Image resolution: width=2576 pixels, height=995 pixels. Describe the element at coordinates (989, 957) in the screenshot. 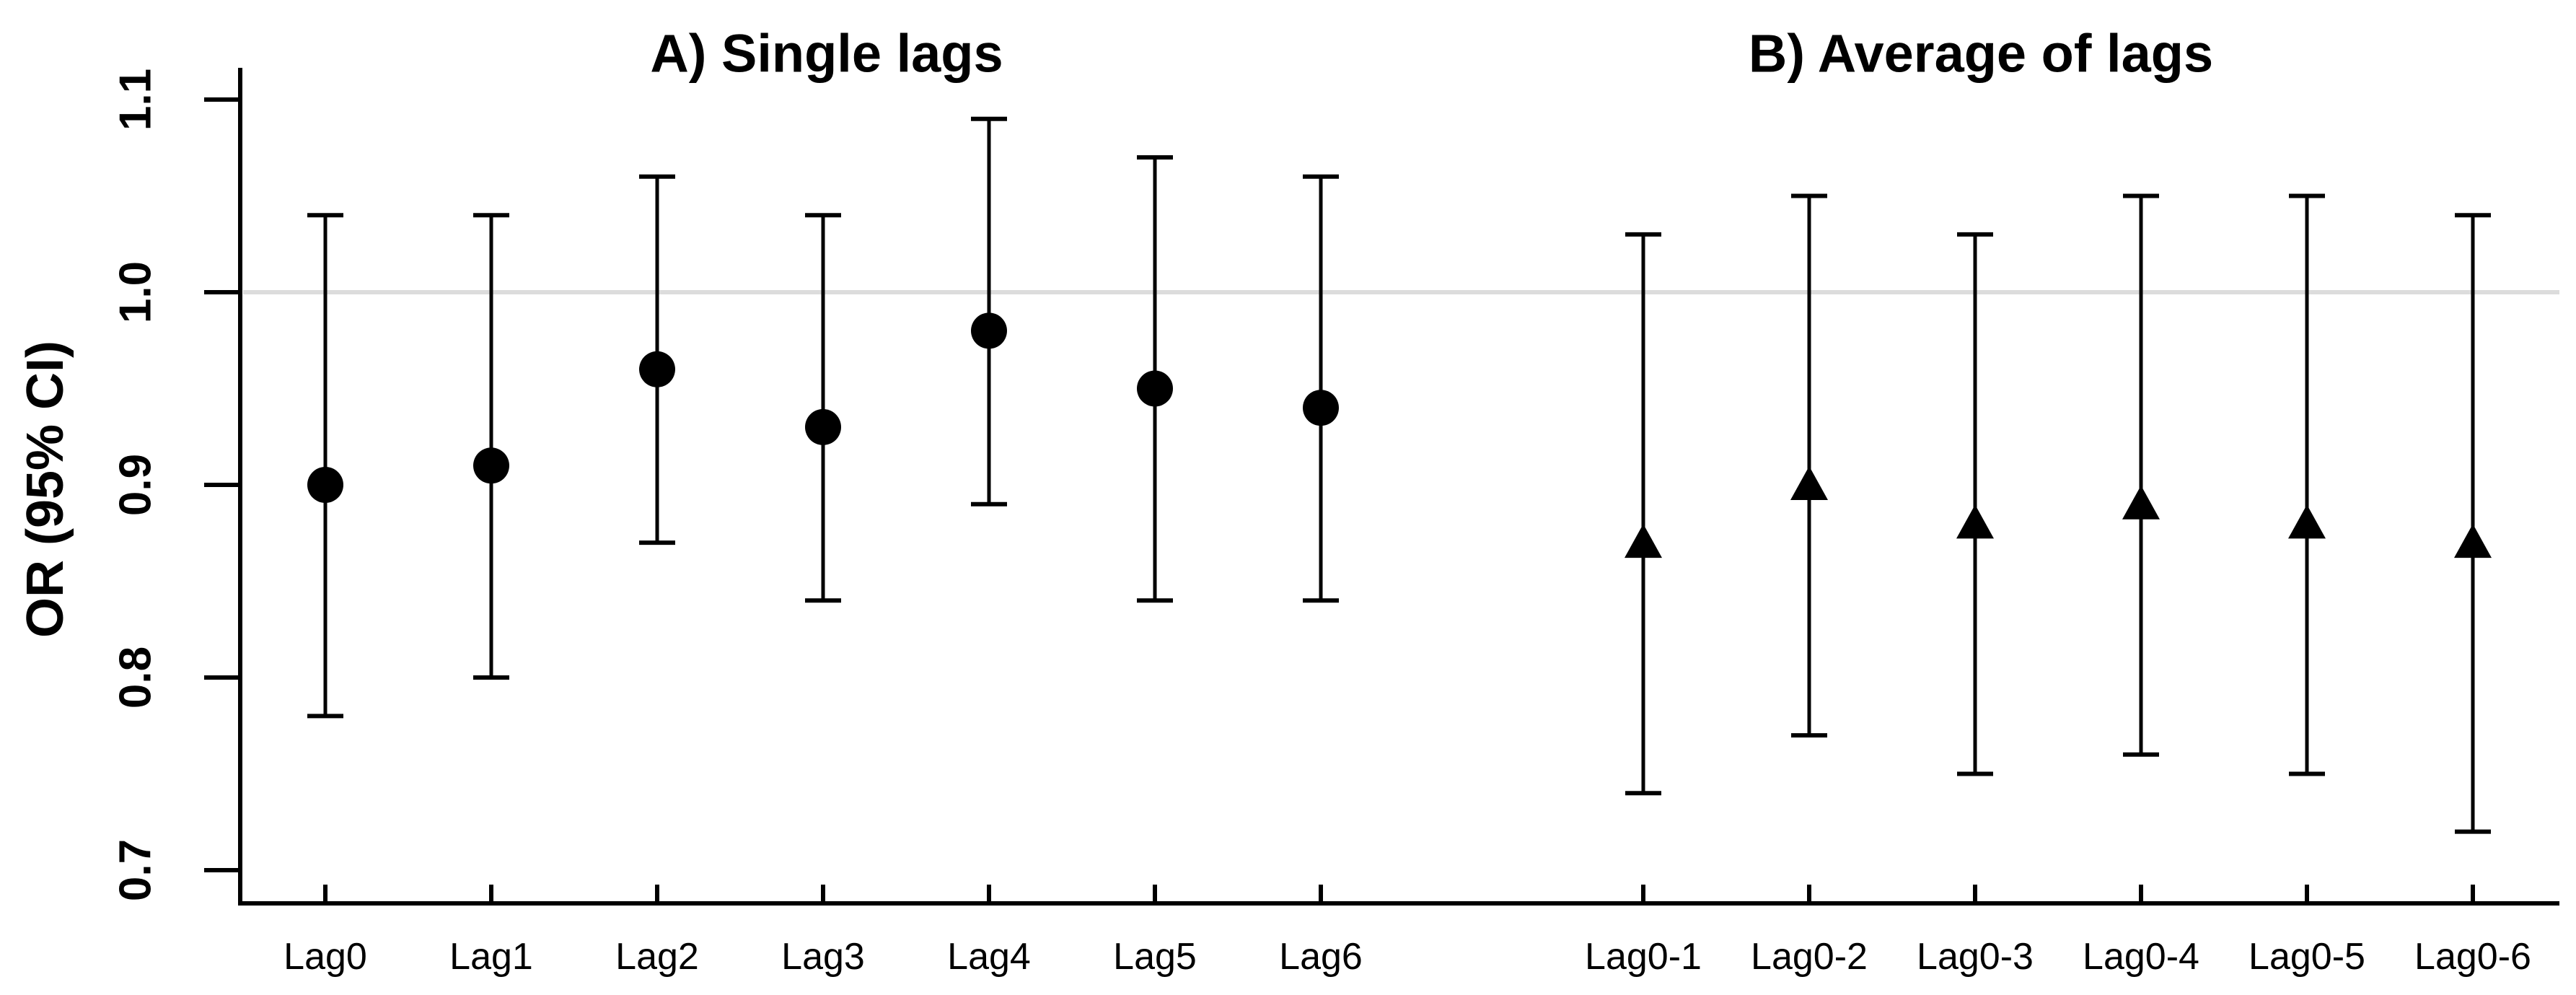

I see `x-tick-label: Lag4` at that location.